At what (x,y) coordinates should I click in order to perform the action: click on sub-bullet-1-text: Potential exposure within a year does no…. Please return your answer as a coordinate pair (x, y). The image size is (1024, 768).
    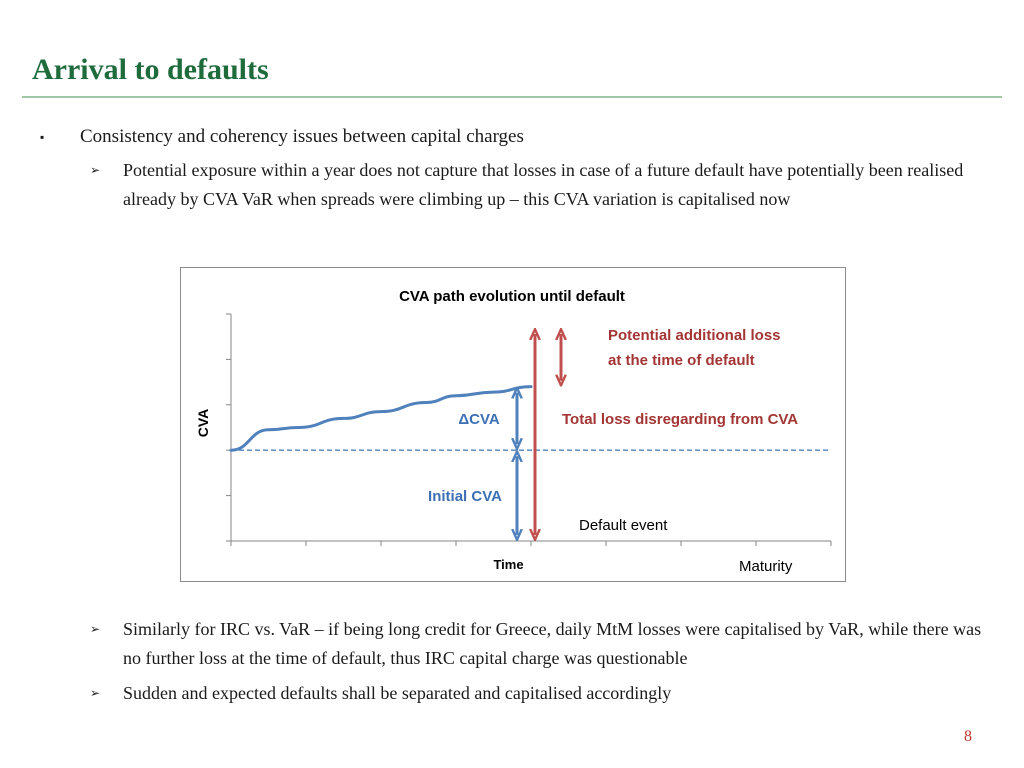
    Looking at the image, I should click on (543, 184).